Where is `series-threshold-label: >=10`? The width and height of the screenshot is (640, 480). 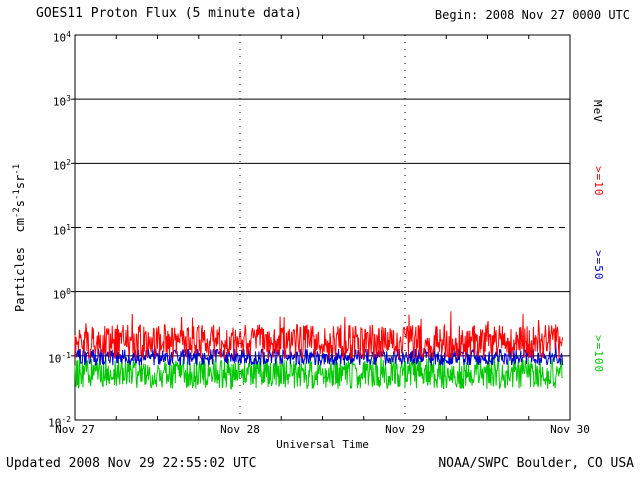
series-threshold-label: >=10 is located at coordinates (598, 181).